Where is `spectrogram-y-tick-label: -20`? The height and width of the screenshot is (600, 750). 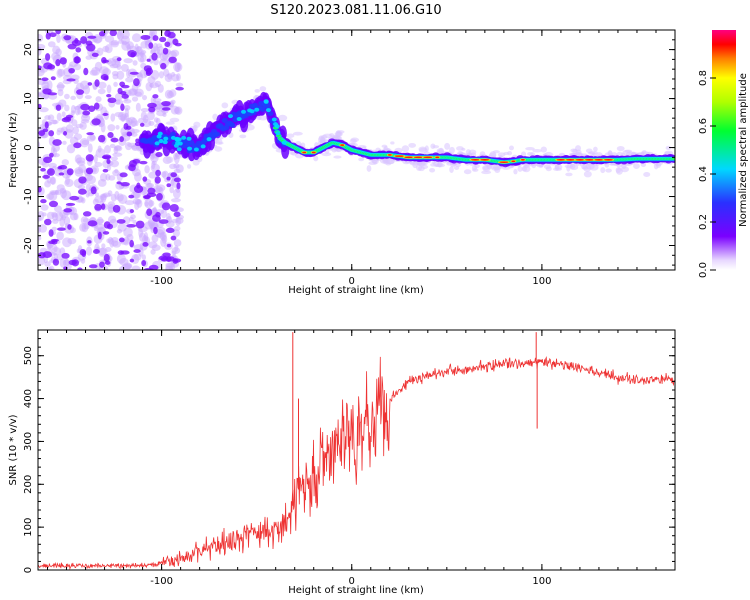 spectrogram-y-tick-label: -20 is located at coordinates (28, 245).